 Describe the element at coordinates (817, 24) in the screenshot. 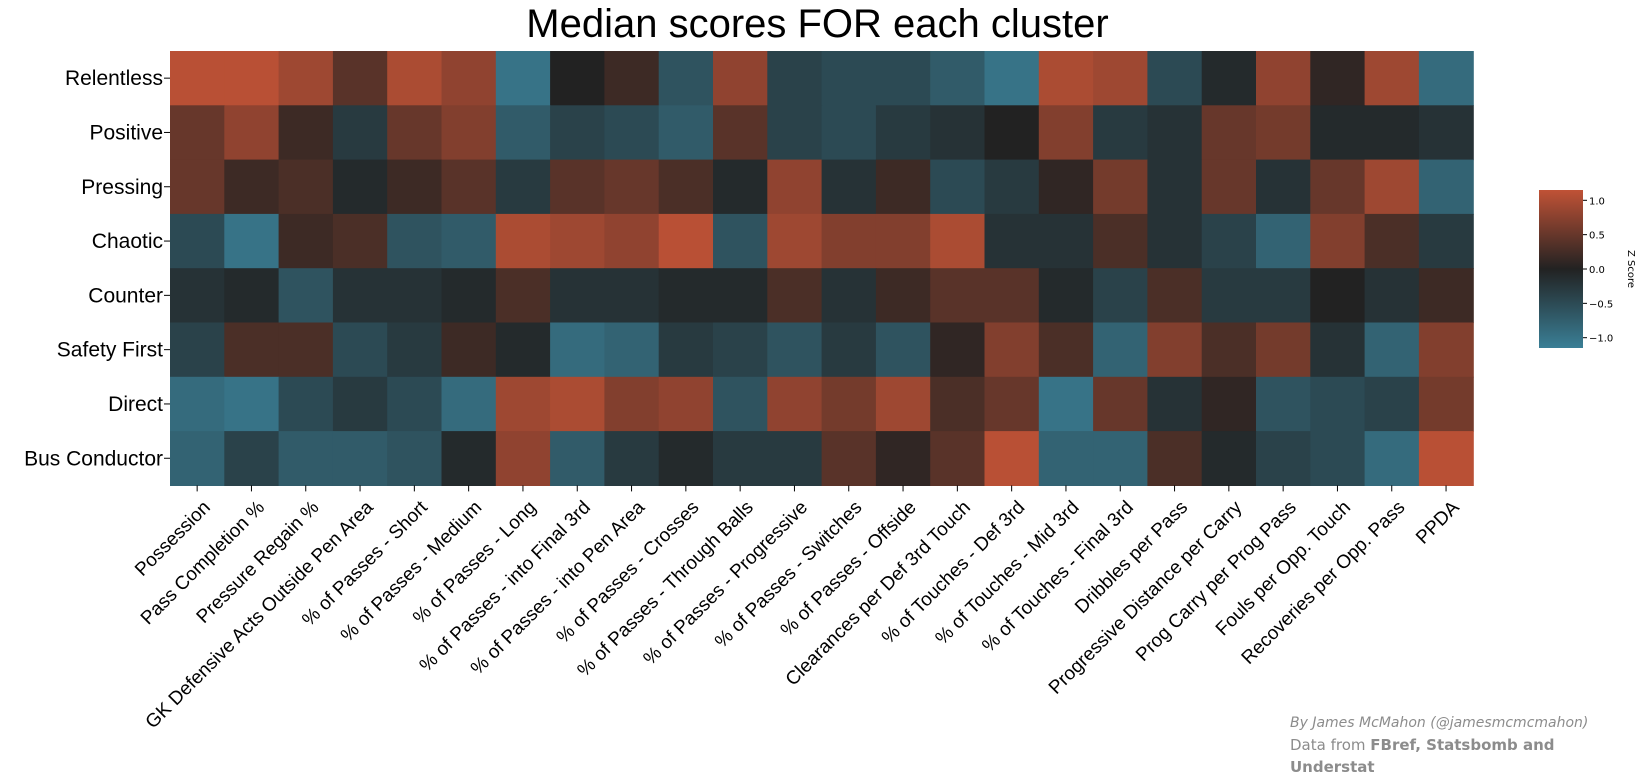

I see `chart-title: Median scores FOR each cluster` at that location.